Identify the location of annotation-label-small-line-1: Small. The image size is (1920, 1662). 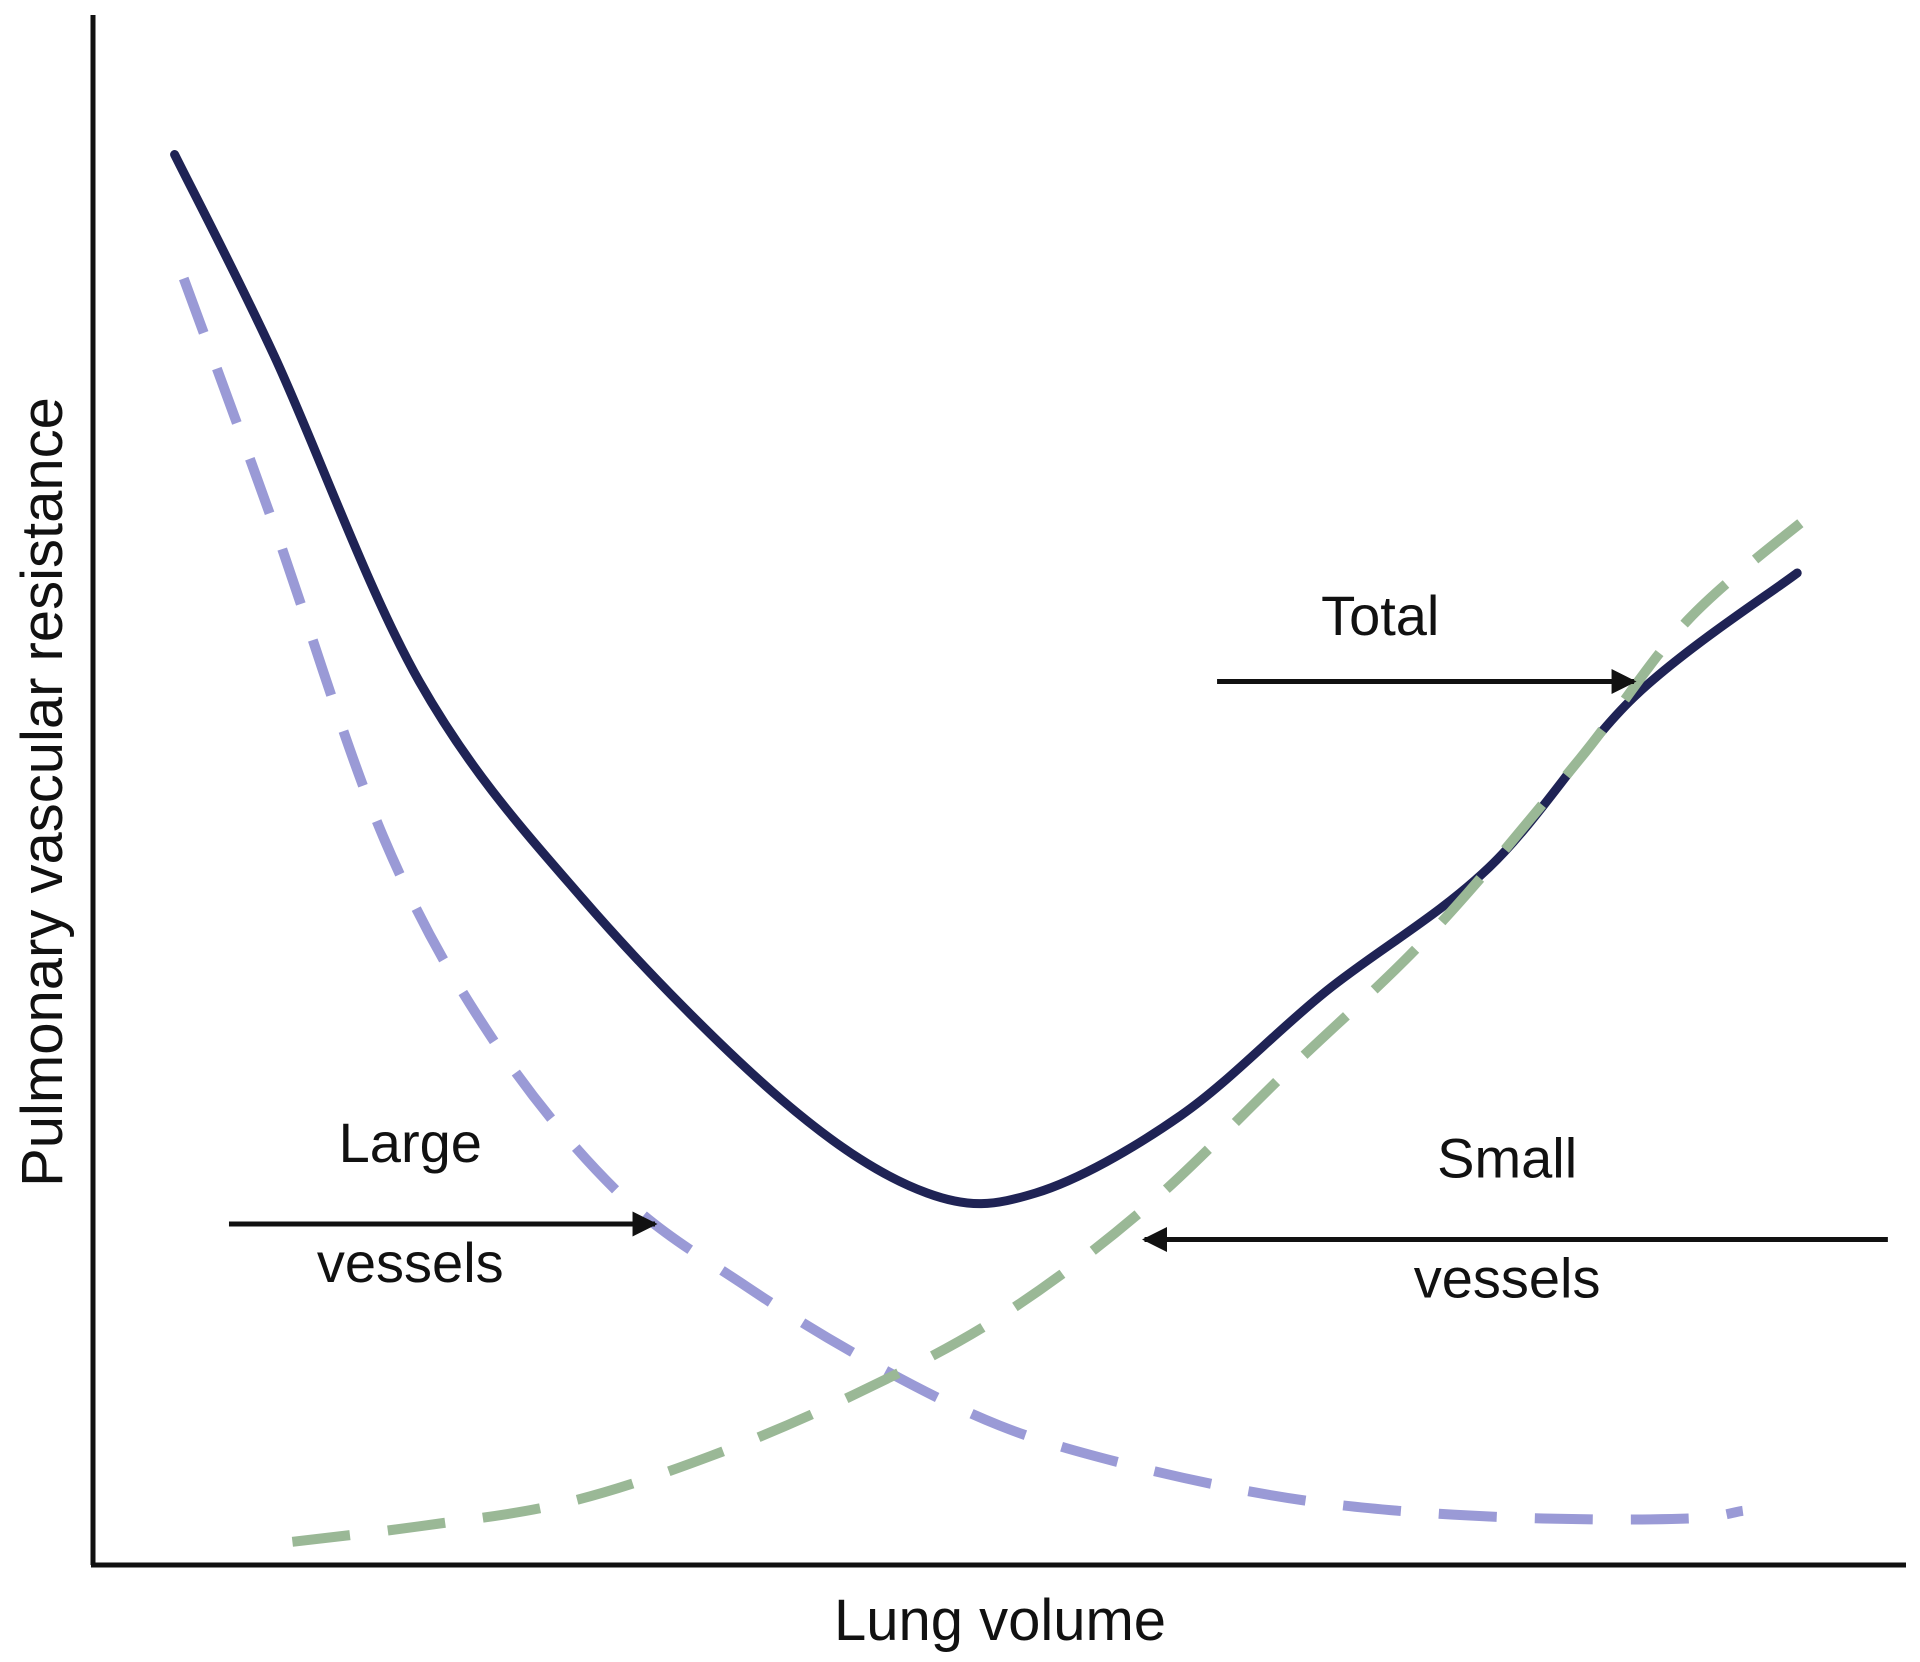
(1507, 1158).